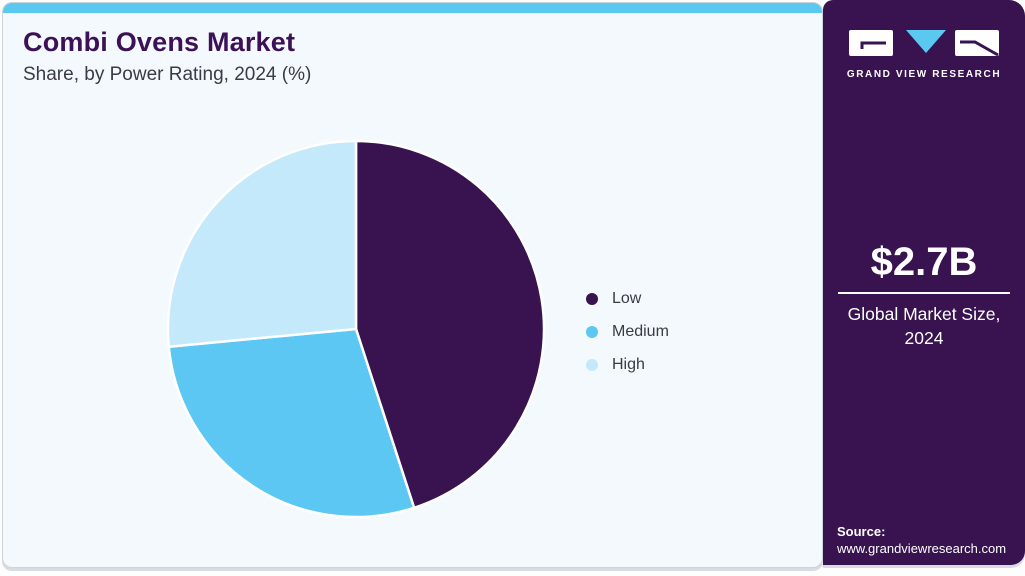 The image size is (1025, 576). Describe the element at coordinates (924, 314) in the screenshot. I see `market-size-label-line1: Global Market Size,` at that location.